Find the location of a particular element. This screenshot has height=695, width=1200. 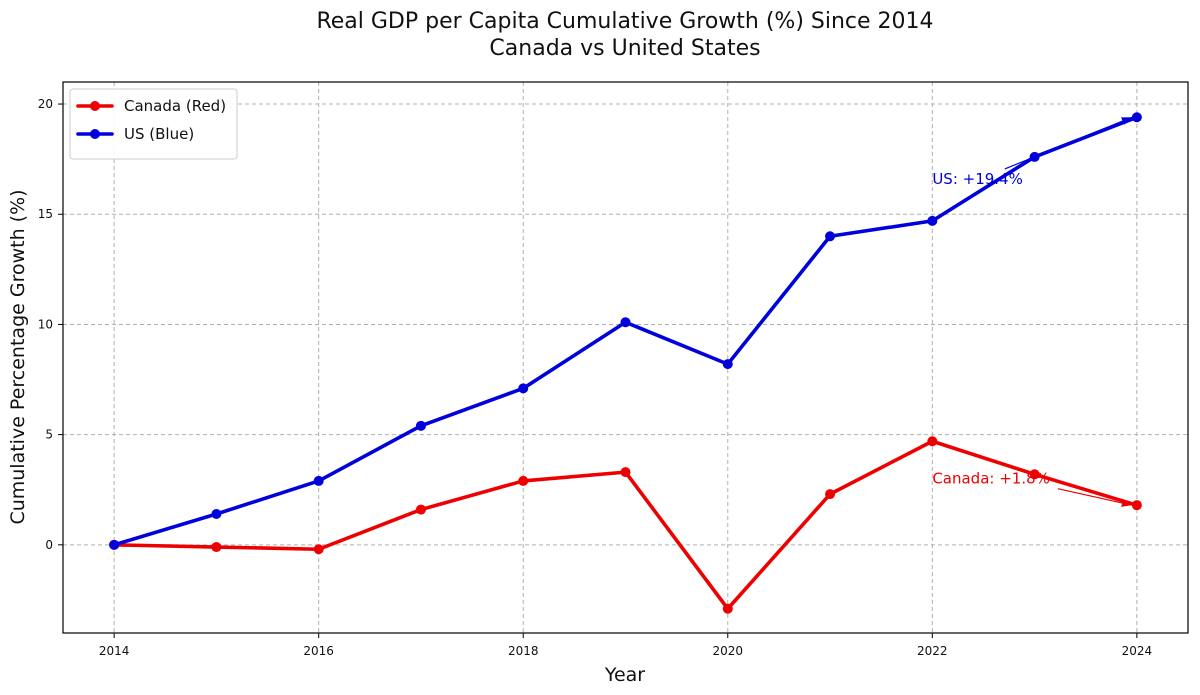

legend: Canada (Red) US (Blue) is located at coordinates (153, 124).